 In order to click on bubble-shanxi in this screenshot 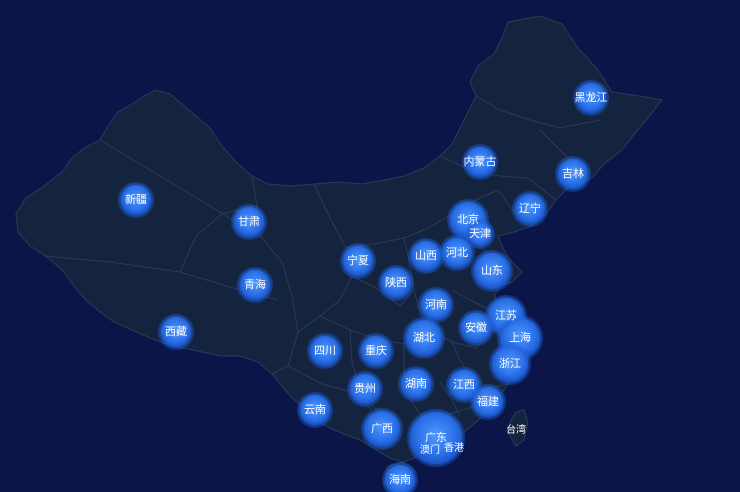, I will do `click(426, 256)`.